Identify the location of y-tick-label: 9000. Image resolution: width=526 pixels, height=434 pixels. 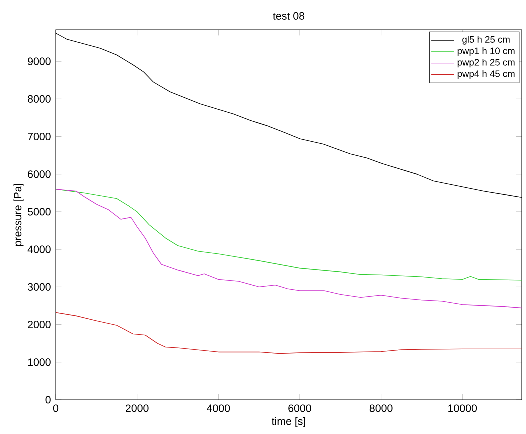
(39, 62).